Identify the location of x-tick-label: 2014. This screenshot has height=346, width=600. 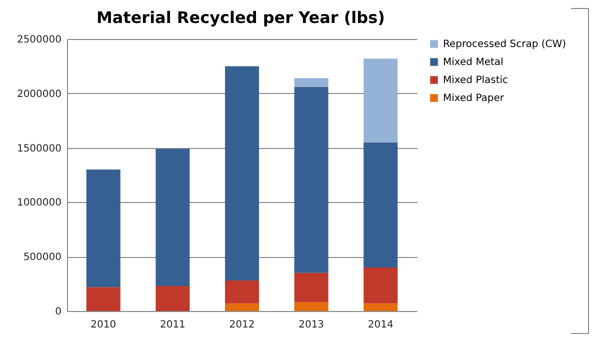
(381, 325).